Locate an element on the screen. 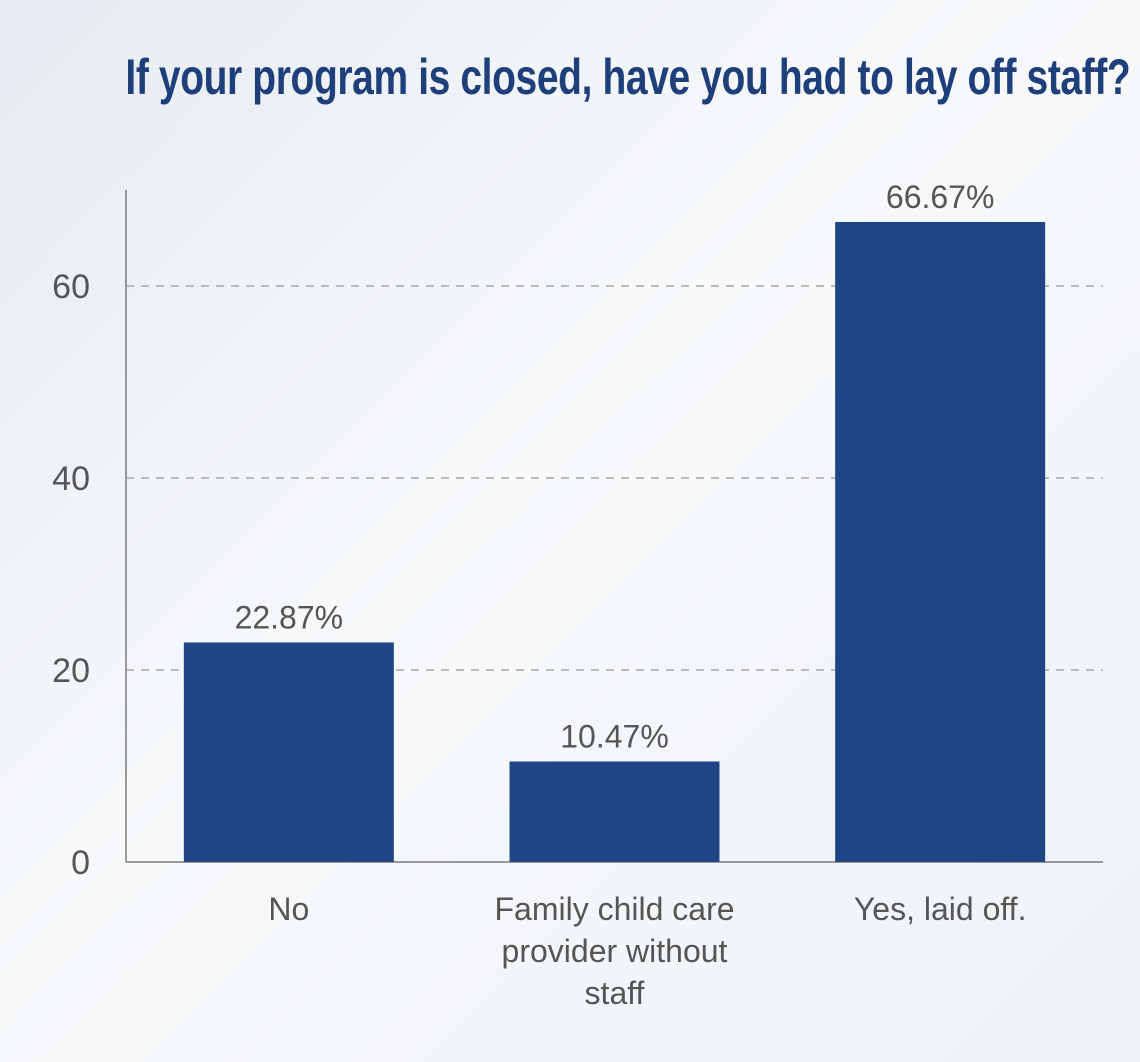 The width and height of the screenshot is (1140, 1062). y-tick-label: 60 is located at coordinates (71, 287).